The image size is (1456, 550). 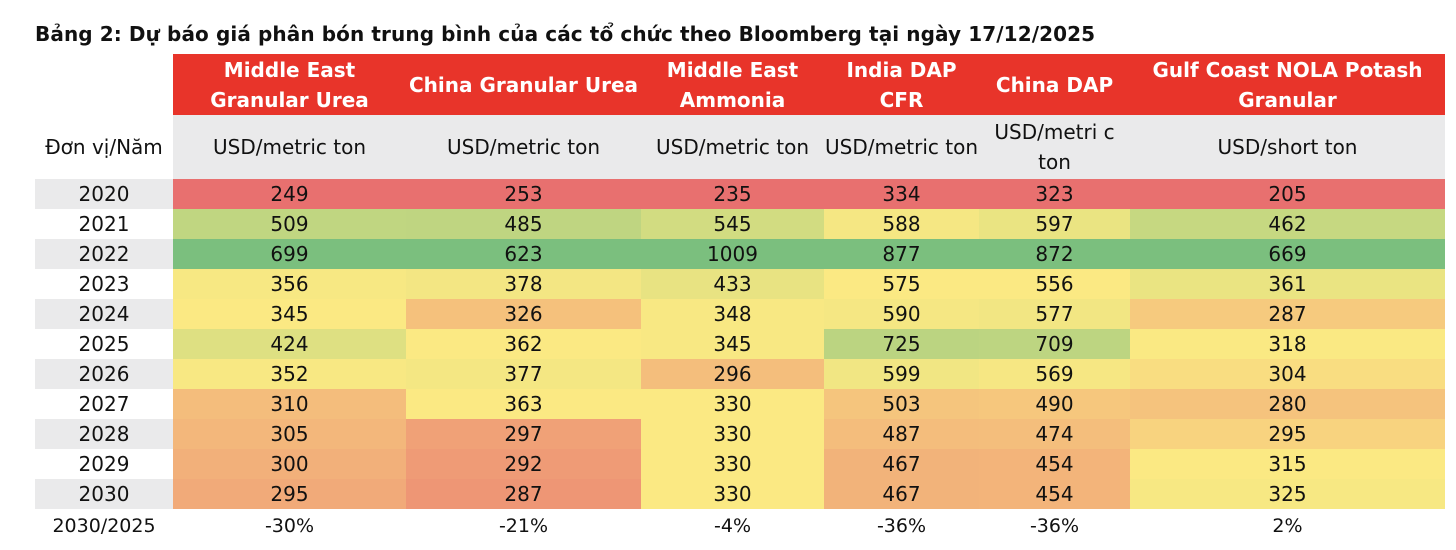 What do you see at coordinates (1054, 194) in the screenshot?
I see `value-cell: 323` at bounding box center [1054, 194].